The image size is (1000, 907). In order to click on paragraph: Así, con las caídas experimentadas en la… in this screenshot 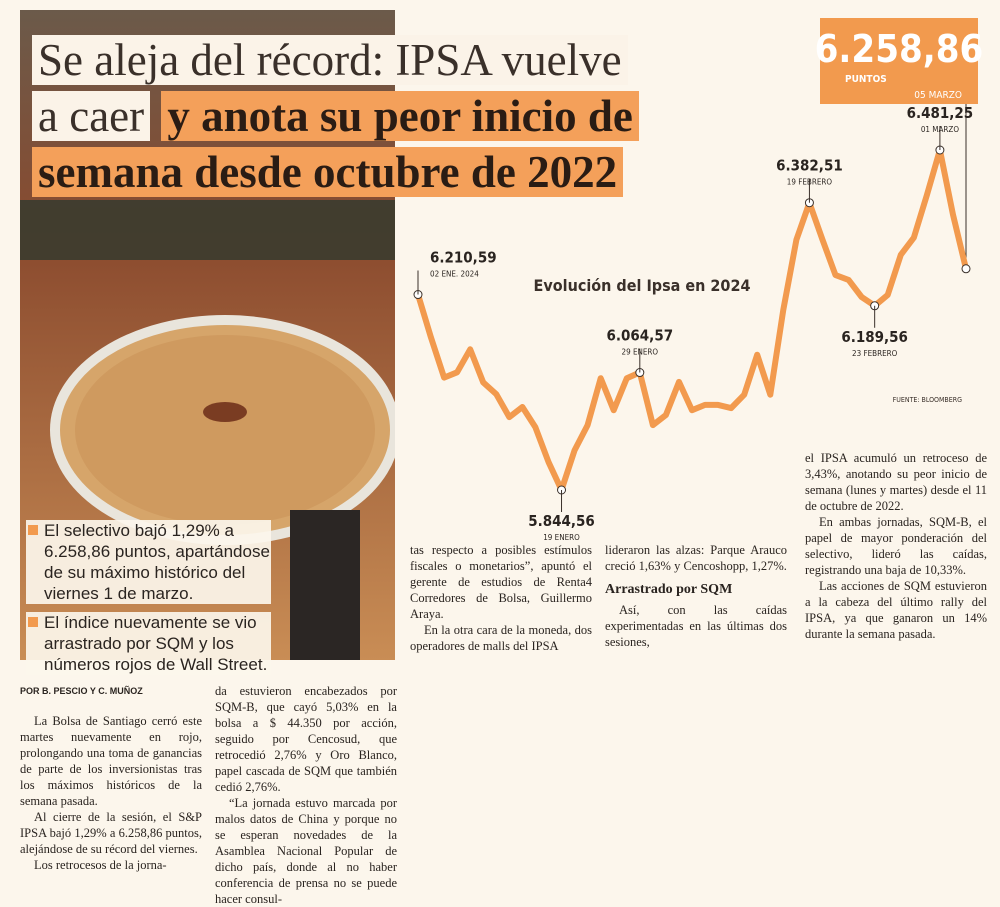, I will do `click(696, 626)`.